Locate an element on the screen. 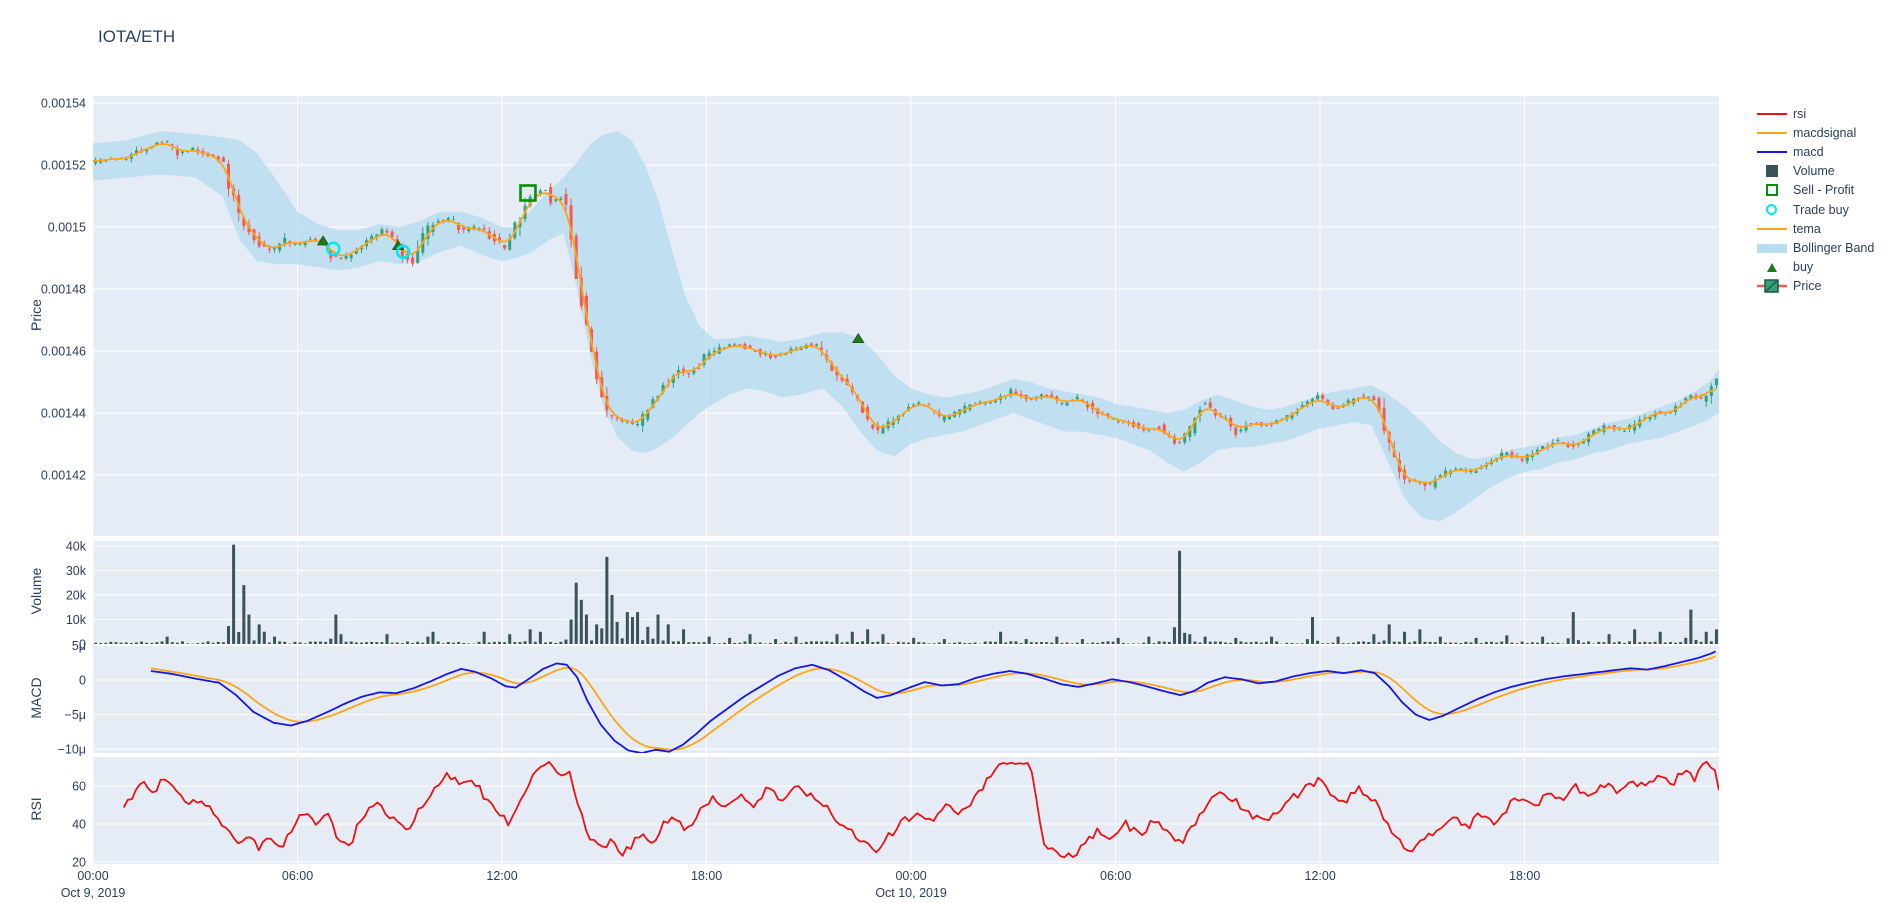 This screenshot has height=903, width=1890. tema-line-swatch is located at coordinates (1772, 229).